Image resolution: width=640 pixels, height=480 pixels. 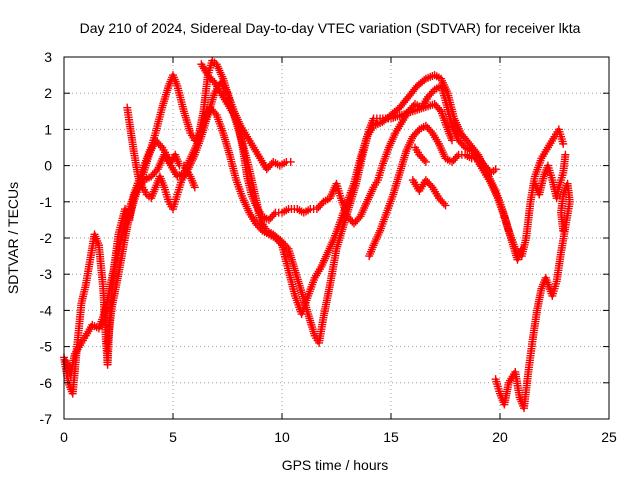 I want to click on y-tick-label: 2, so click(x=48, y=93).